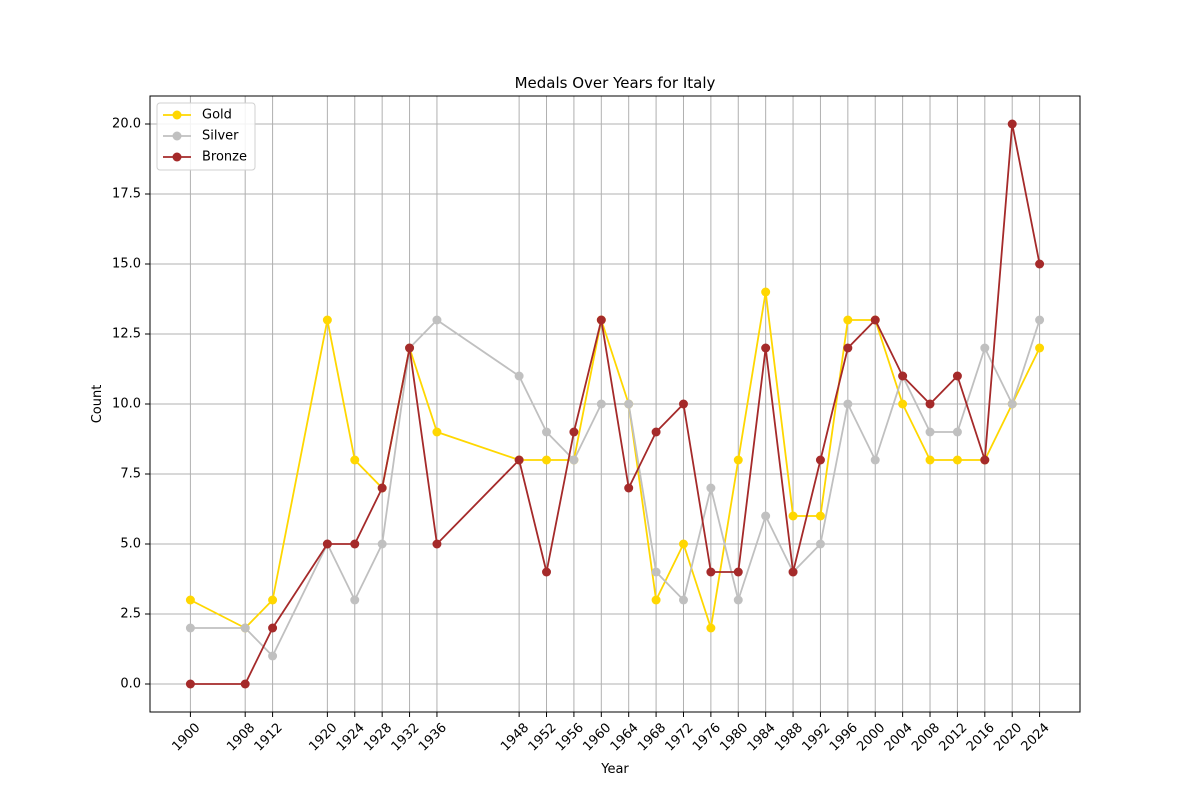 The width and height of the screenshot is (1200, 800). I want to click on x-tick-label: 1992, so click(816, 737).